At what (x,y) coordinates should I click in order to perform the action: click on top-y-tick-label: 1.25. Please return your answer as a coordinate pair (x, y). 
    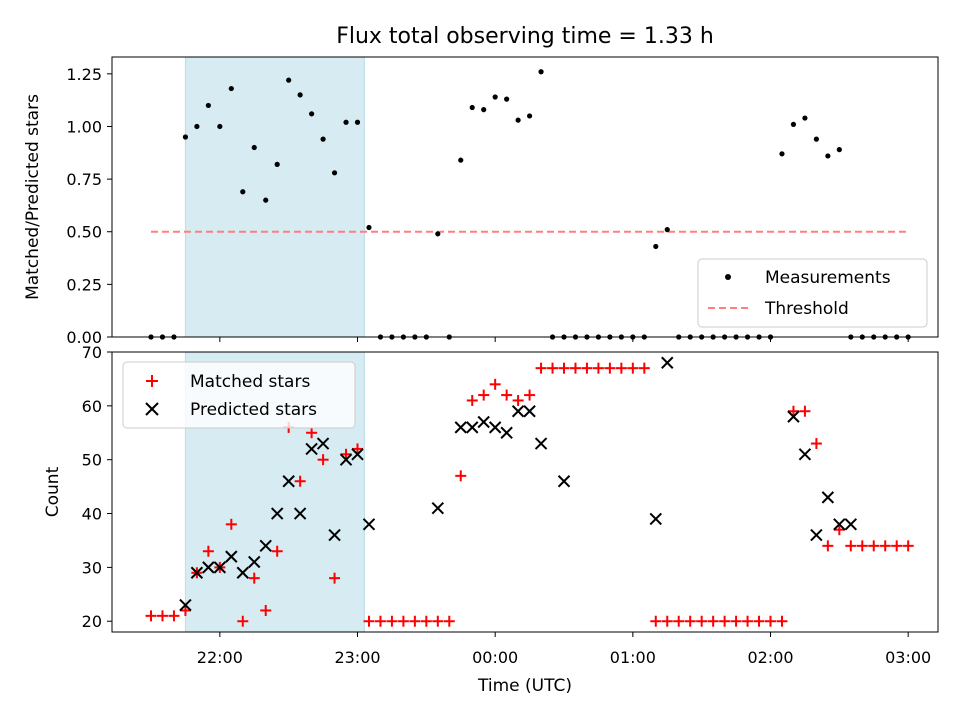
    Looking at the image, I should click on (84, 74).